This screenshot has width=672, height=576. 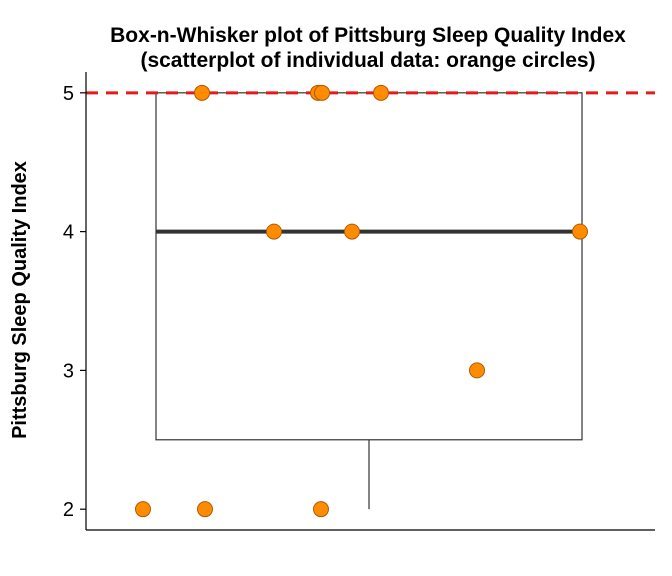 What do you see at coordinates (68, 233) in the screenshot?
I see `y-tick-label-4: 4` at bounding box center [68, 233].